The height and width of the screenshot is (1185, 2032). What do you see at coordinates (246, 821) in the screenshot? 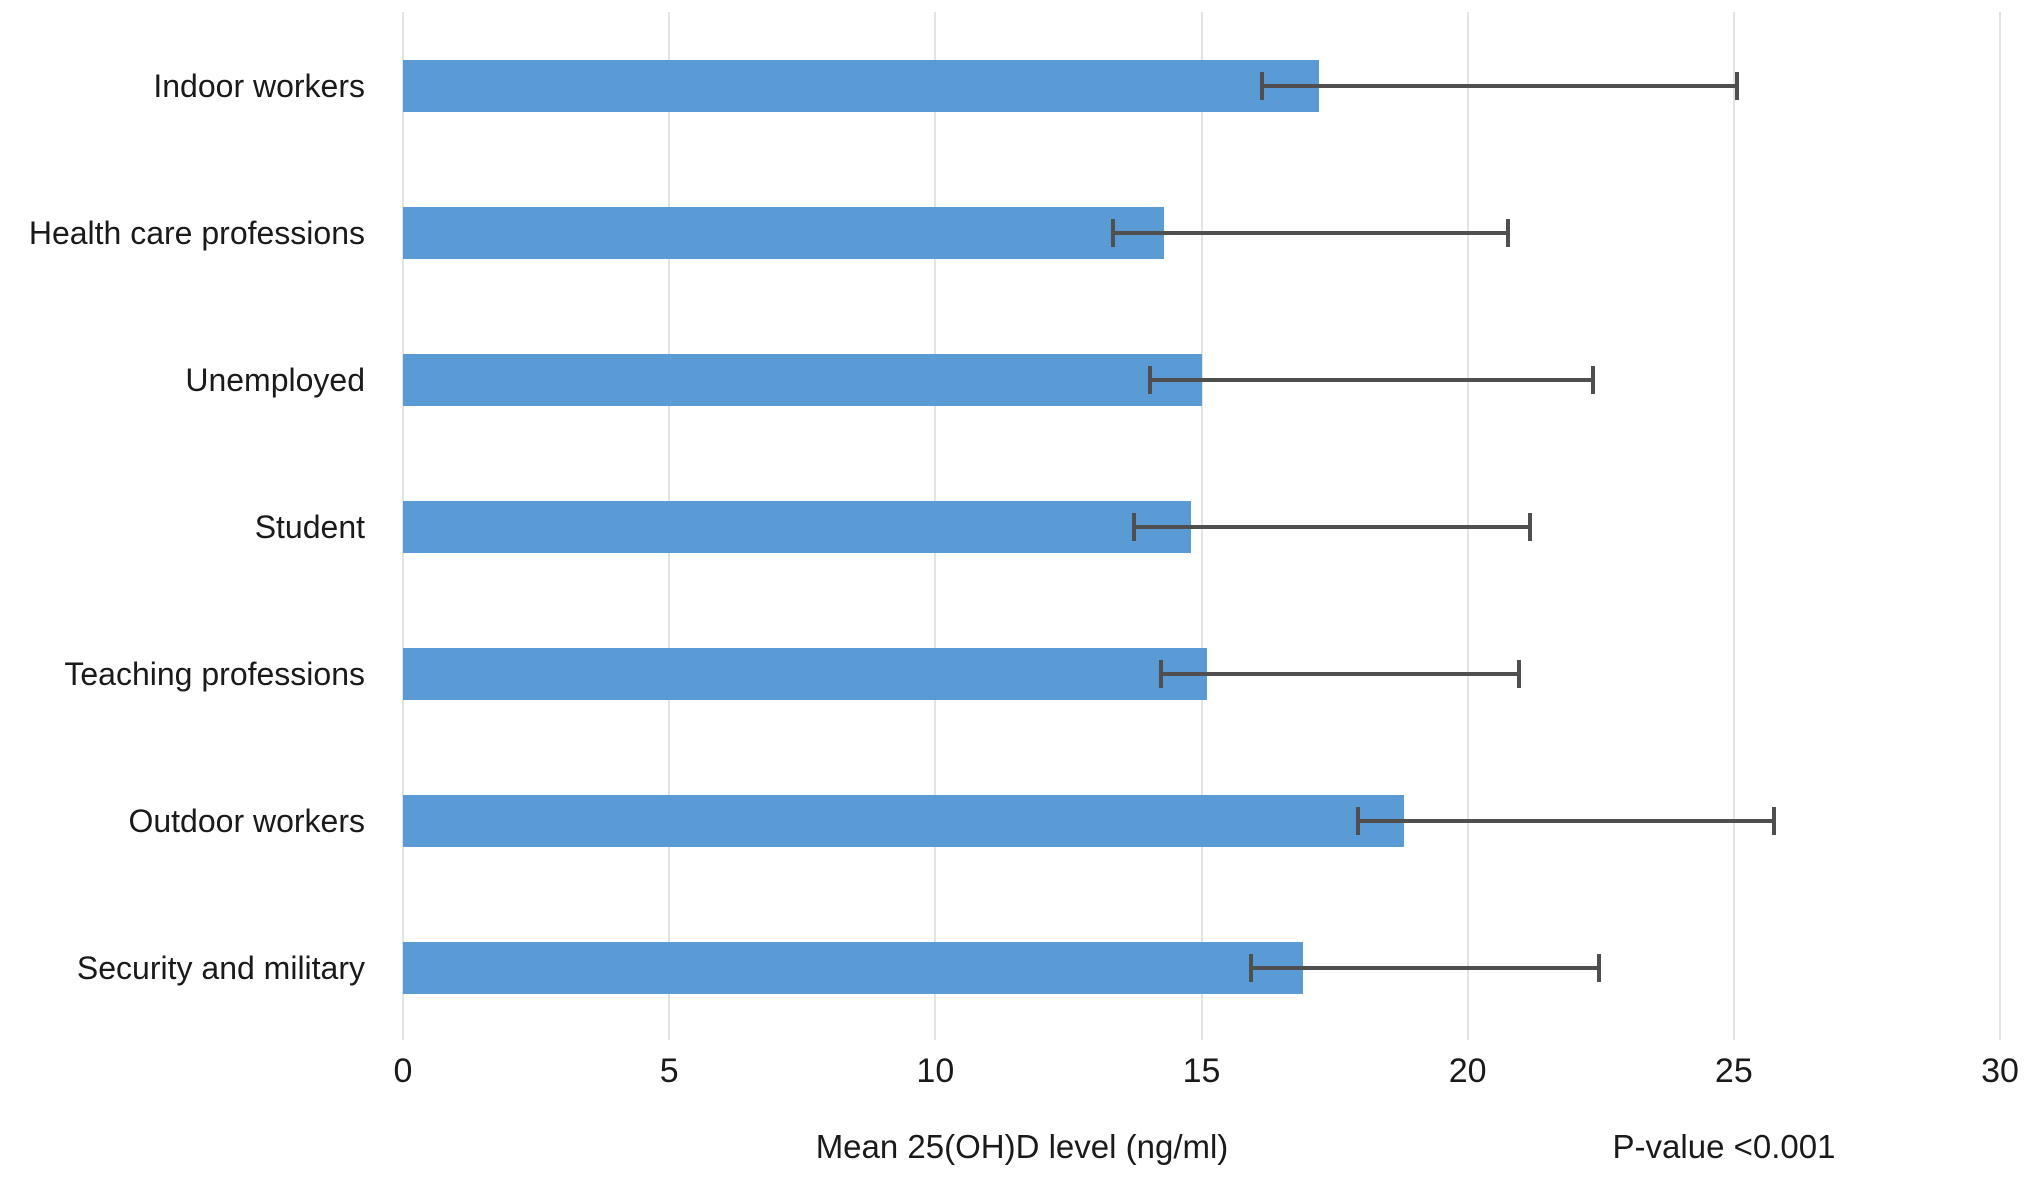
I see `category-label: Outdoor workers` at bounding box center [246, 821].